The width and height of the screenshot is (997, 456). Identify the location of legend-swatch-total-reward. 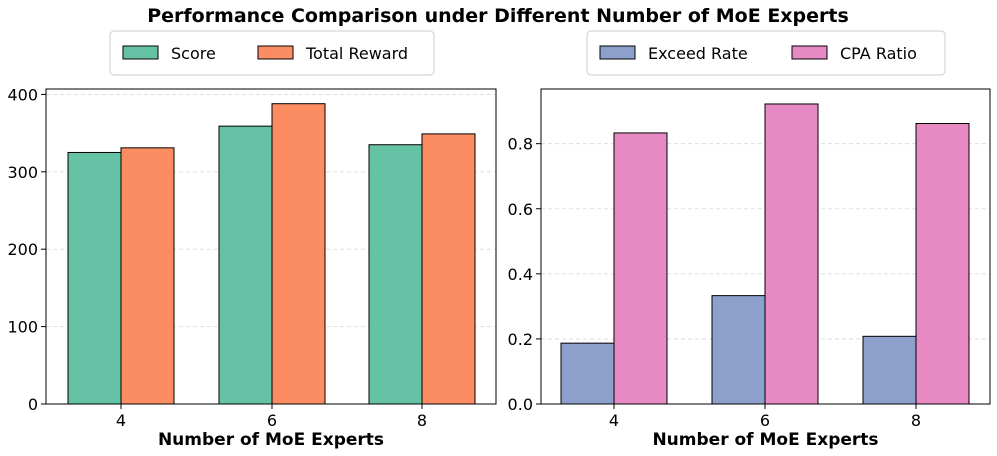
(275, 52).